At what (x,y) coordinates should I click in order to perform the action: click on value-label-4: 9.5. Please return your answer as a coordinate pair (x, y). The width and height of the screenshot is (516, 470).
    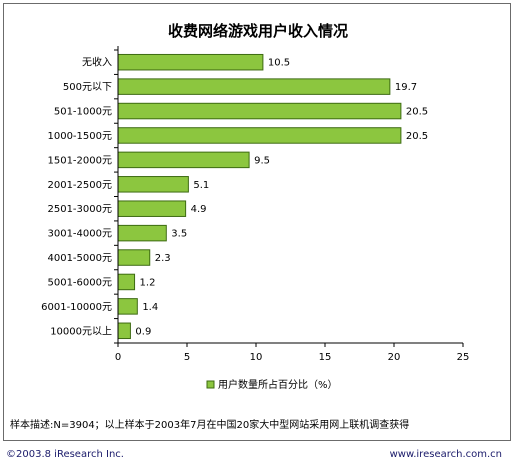
    Looking at the image, I should click on (262, 160).